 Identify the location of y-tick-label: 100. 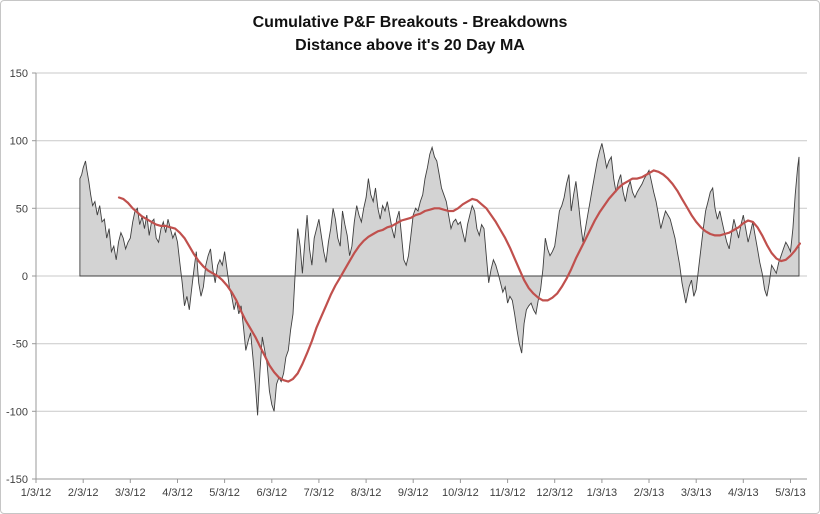
(19, 142).